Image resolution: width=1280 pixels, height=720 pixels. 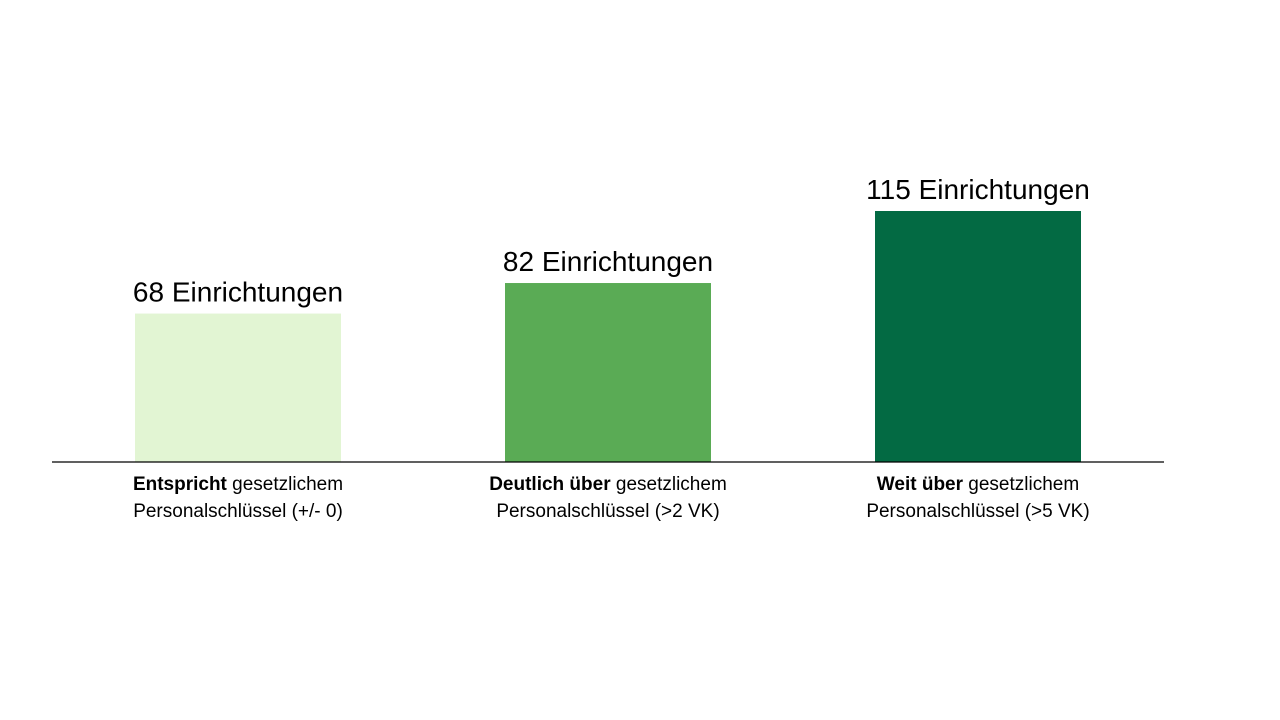 I want to click on category-label-1-bold: Entspricht, so click(x=180, y=484).